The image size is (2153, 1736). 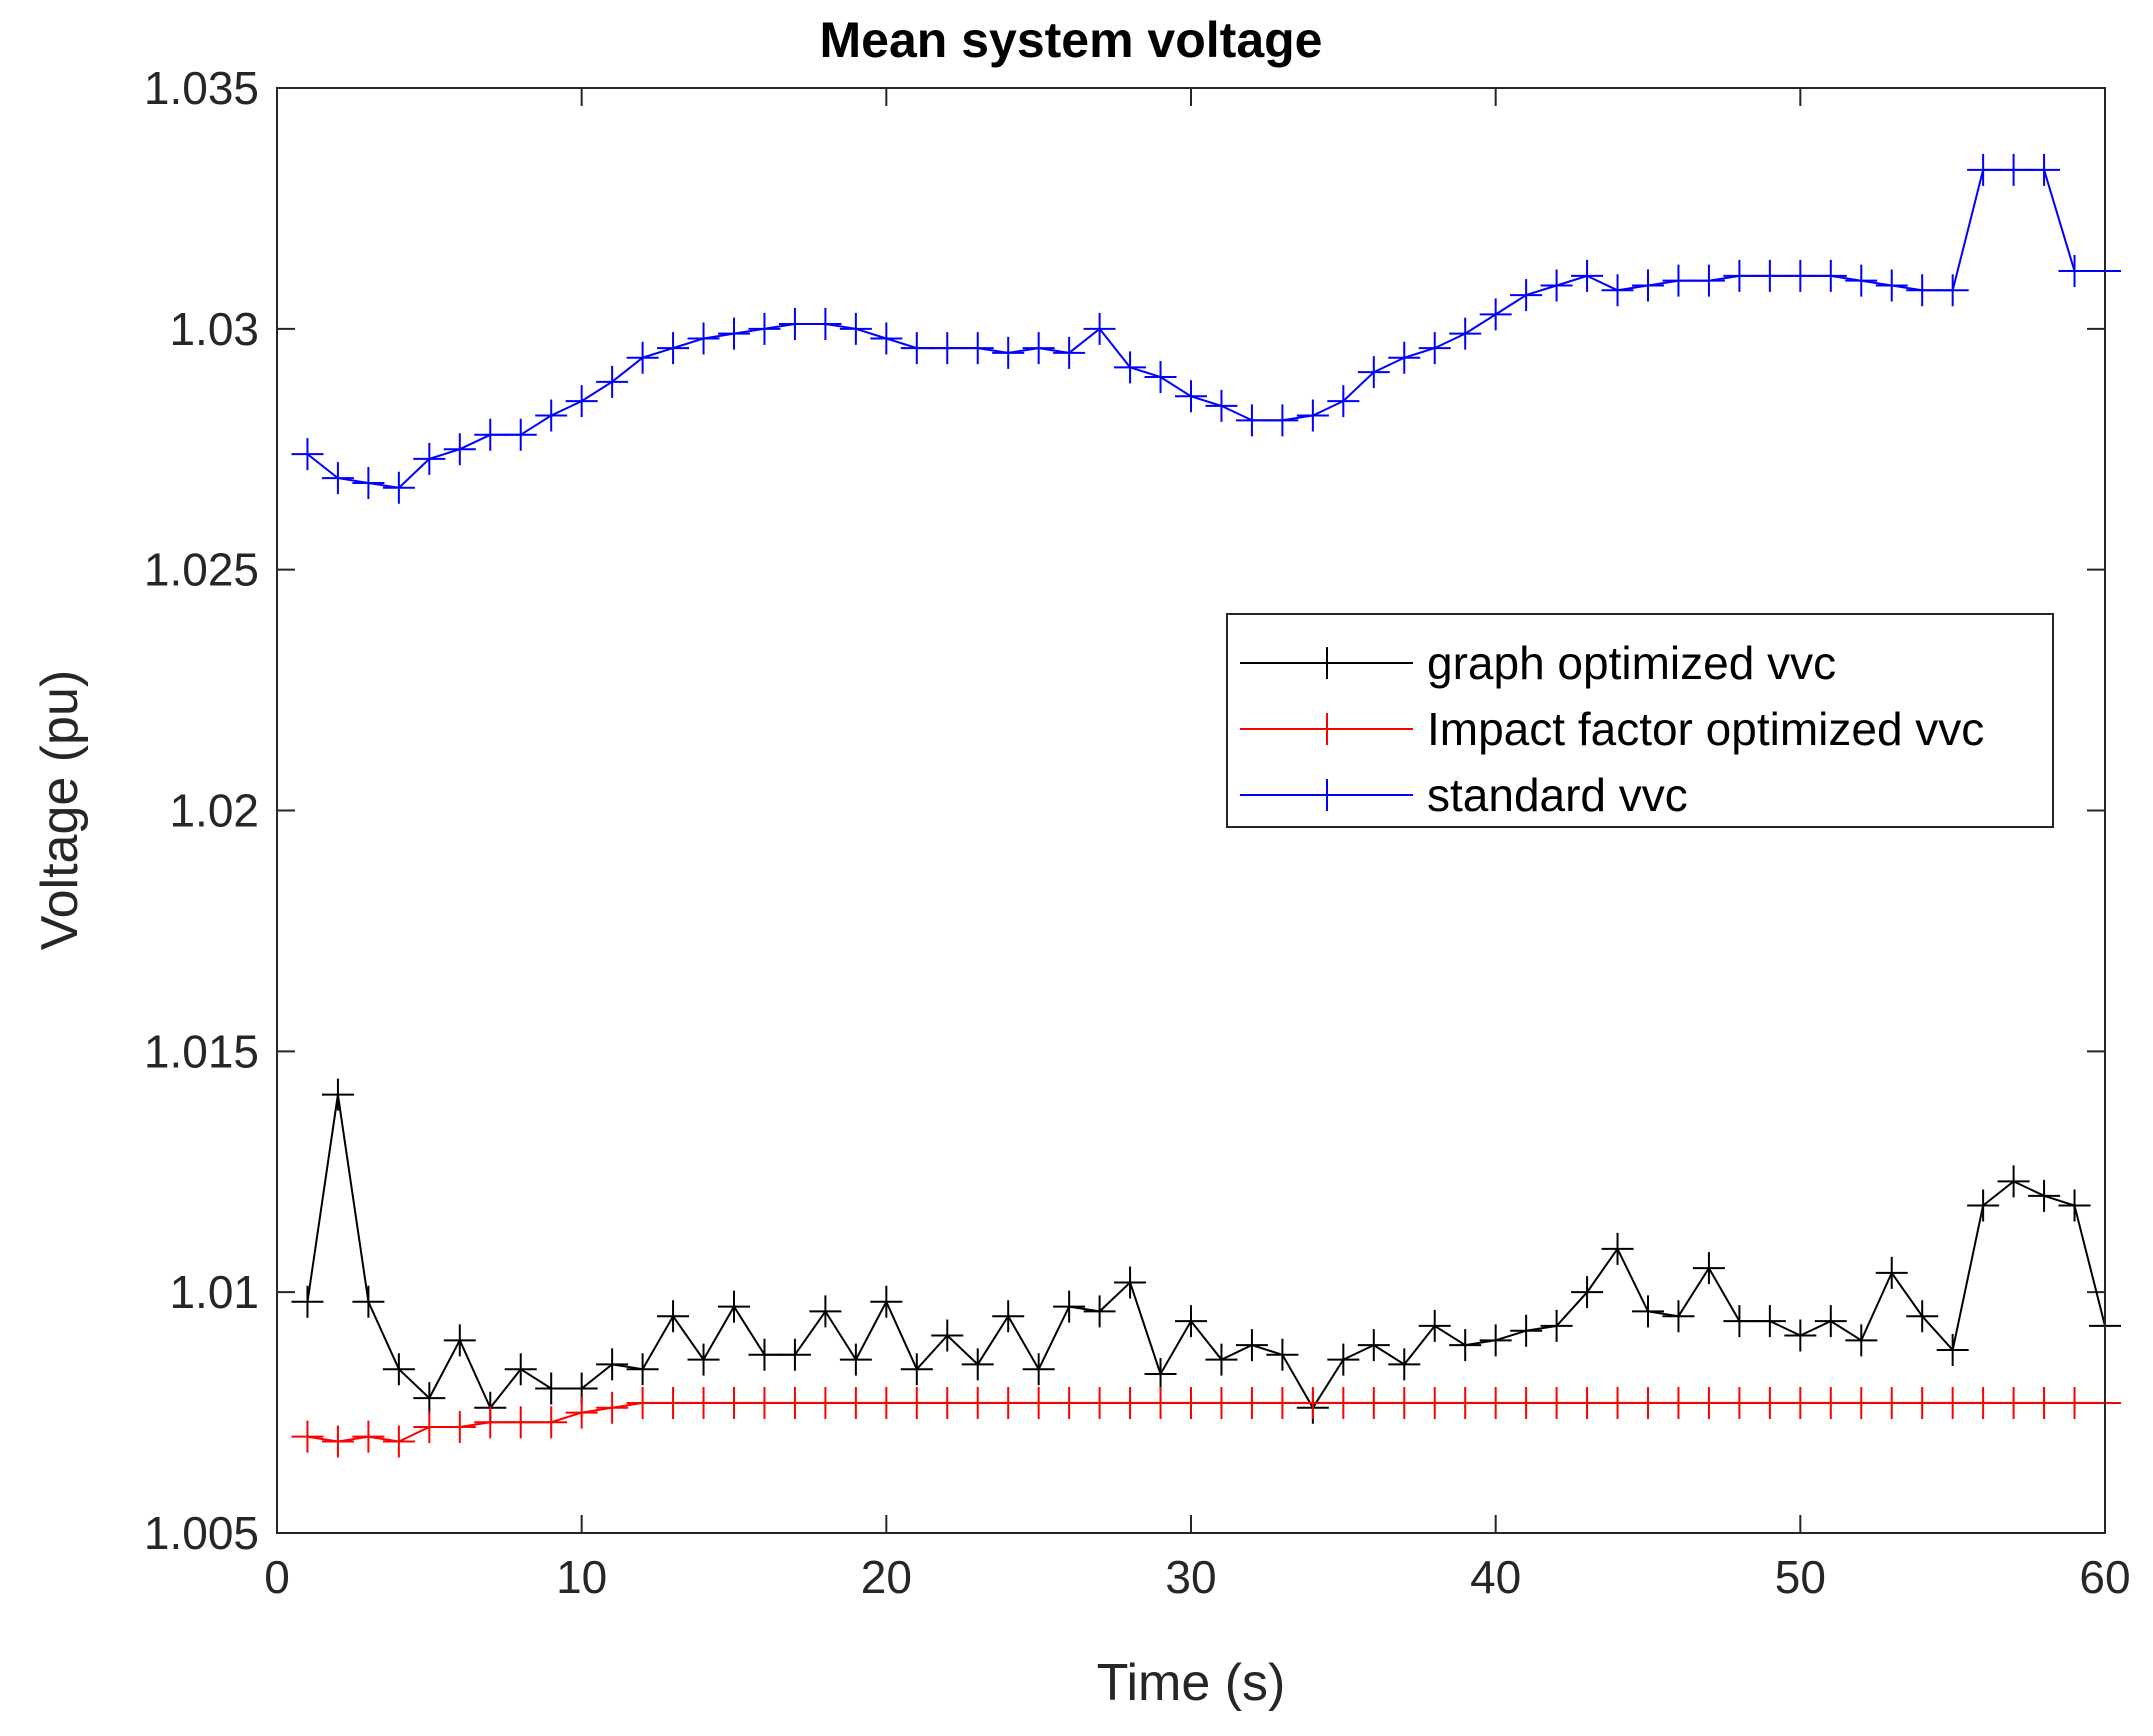 What do you see at coordinates (1800, 1577) in the screenshot?
I see `x-tick-label: 50` at bounding box center [1800, 1577].